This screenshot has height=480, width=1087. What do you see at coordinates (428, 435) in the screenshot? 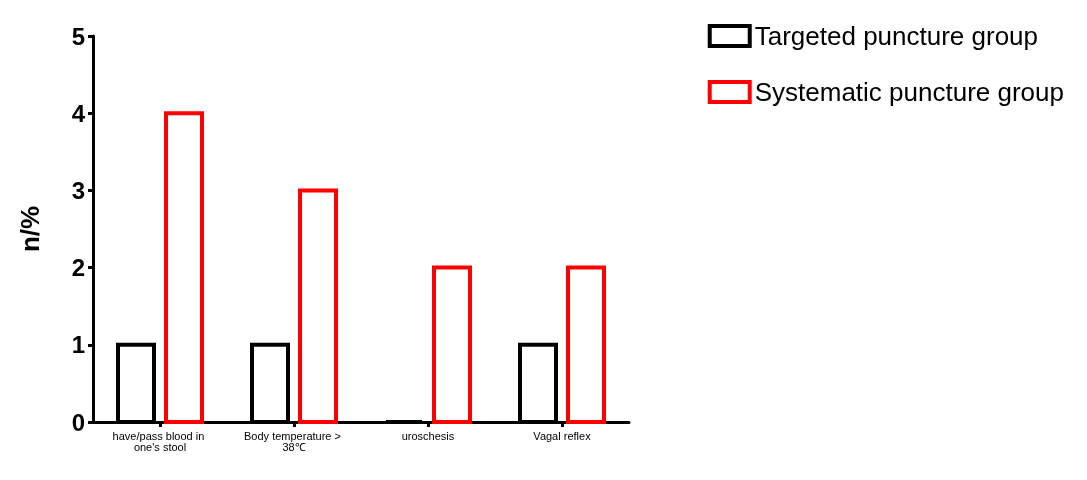
I see `x-tick-label: uroschesis` at bounding box center [428, 435].